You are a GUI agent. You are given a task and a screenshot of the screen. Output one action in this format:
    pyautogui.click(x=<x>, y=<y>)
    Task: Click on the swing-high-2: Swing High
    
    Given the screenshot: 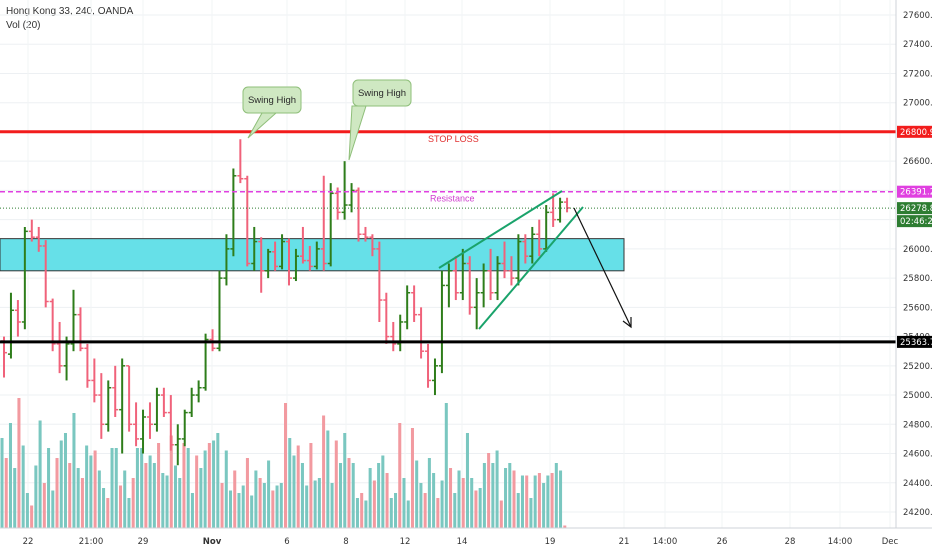 What is the action you would take?
    pyautogui.click(x=380, y=120)
    